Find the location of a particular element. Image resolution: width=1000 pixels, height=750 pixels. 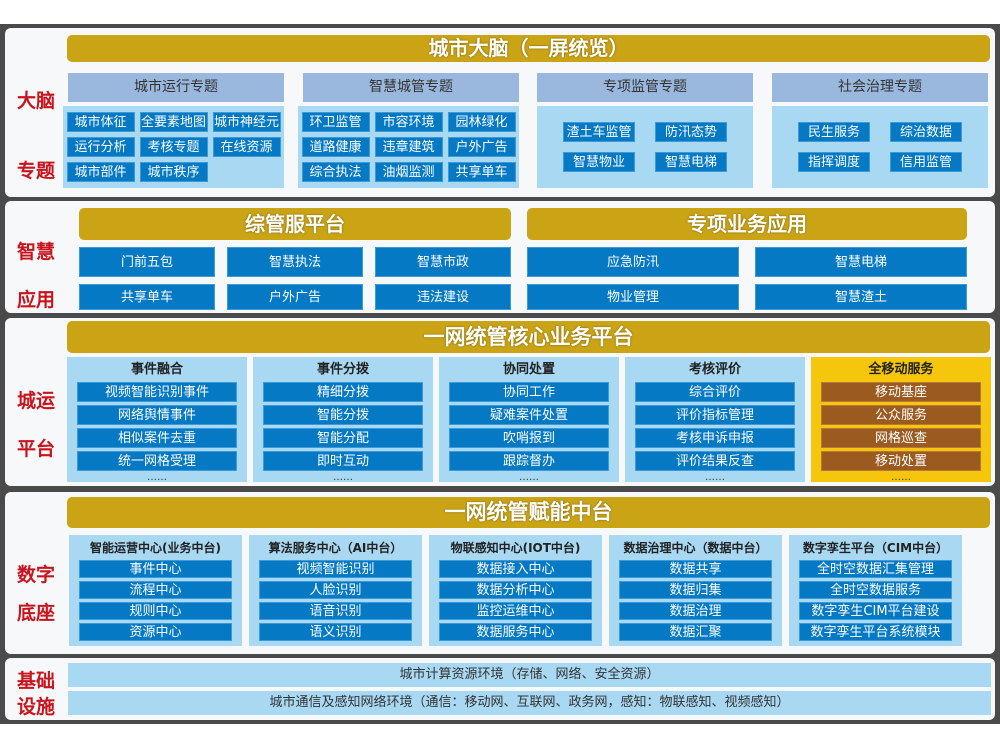

topic-item: 信用监管 is located at coordinates (926, 162).